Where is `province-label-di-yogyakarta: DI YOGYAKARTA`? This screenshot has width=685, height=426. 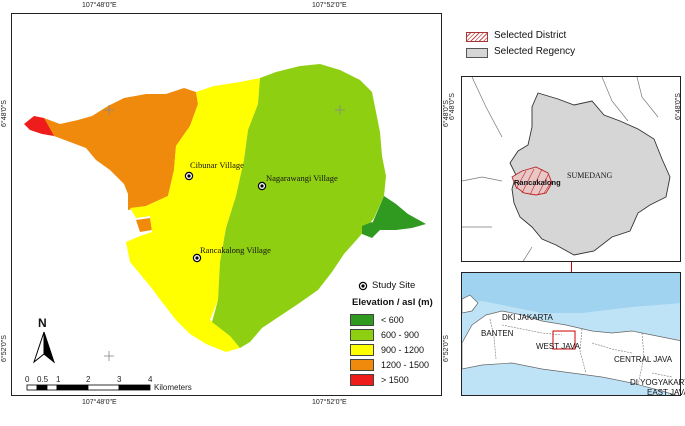 province-label-di-yogyakarta: DI YOGYAKARTA is located at coordinates (657, 382).